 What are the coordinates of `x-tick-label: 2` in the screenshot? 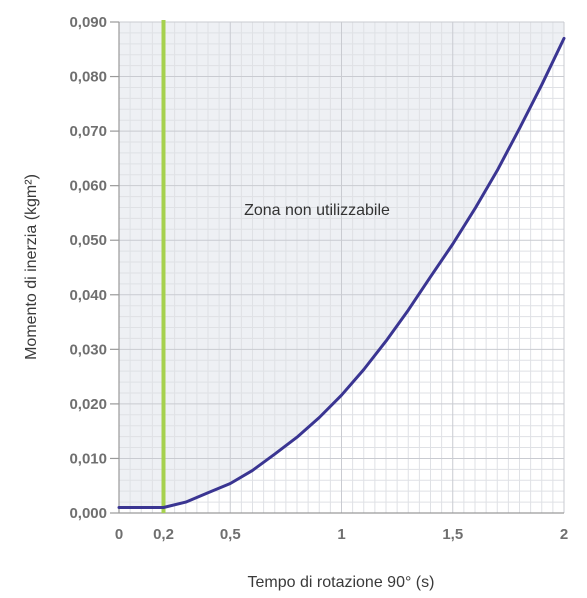 It's located at (564, 534).